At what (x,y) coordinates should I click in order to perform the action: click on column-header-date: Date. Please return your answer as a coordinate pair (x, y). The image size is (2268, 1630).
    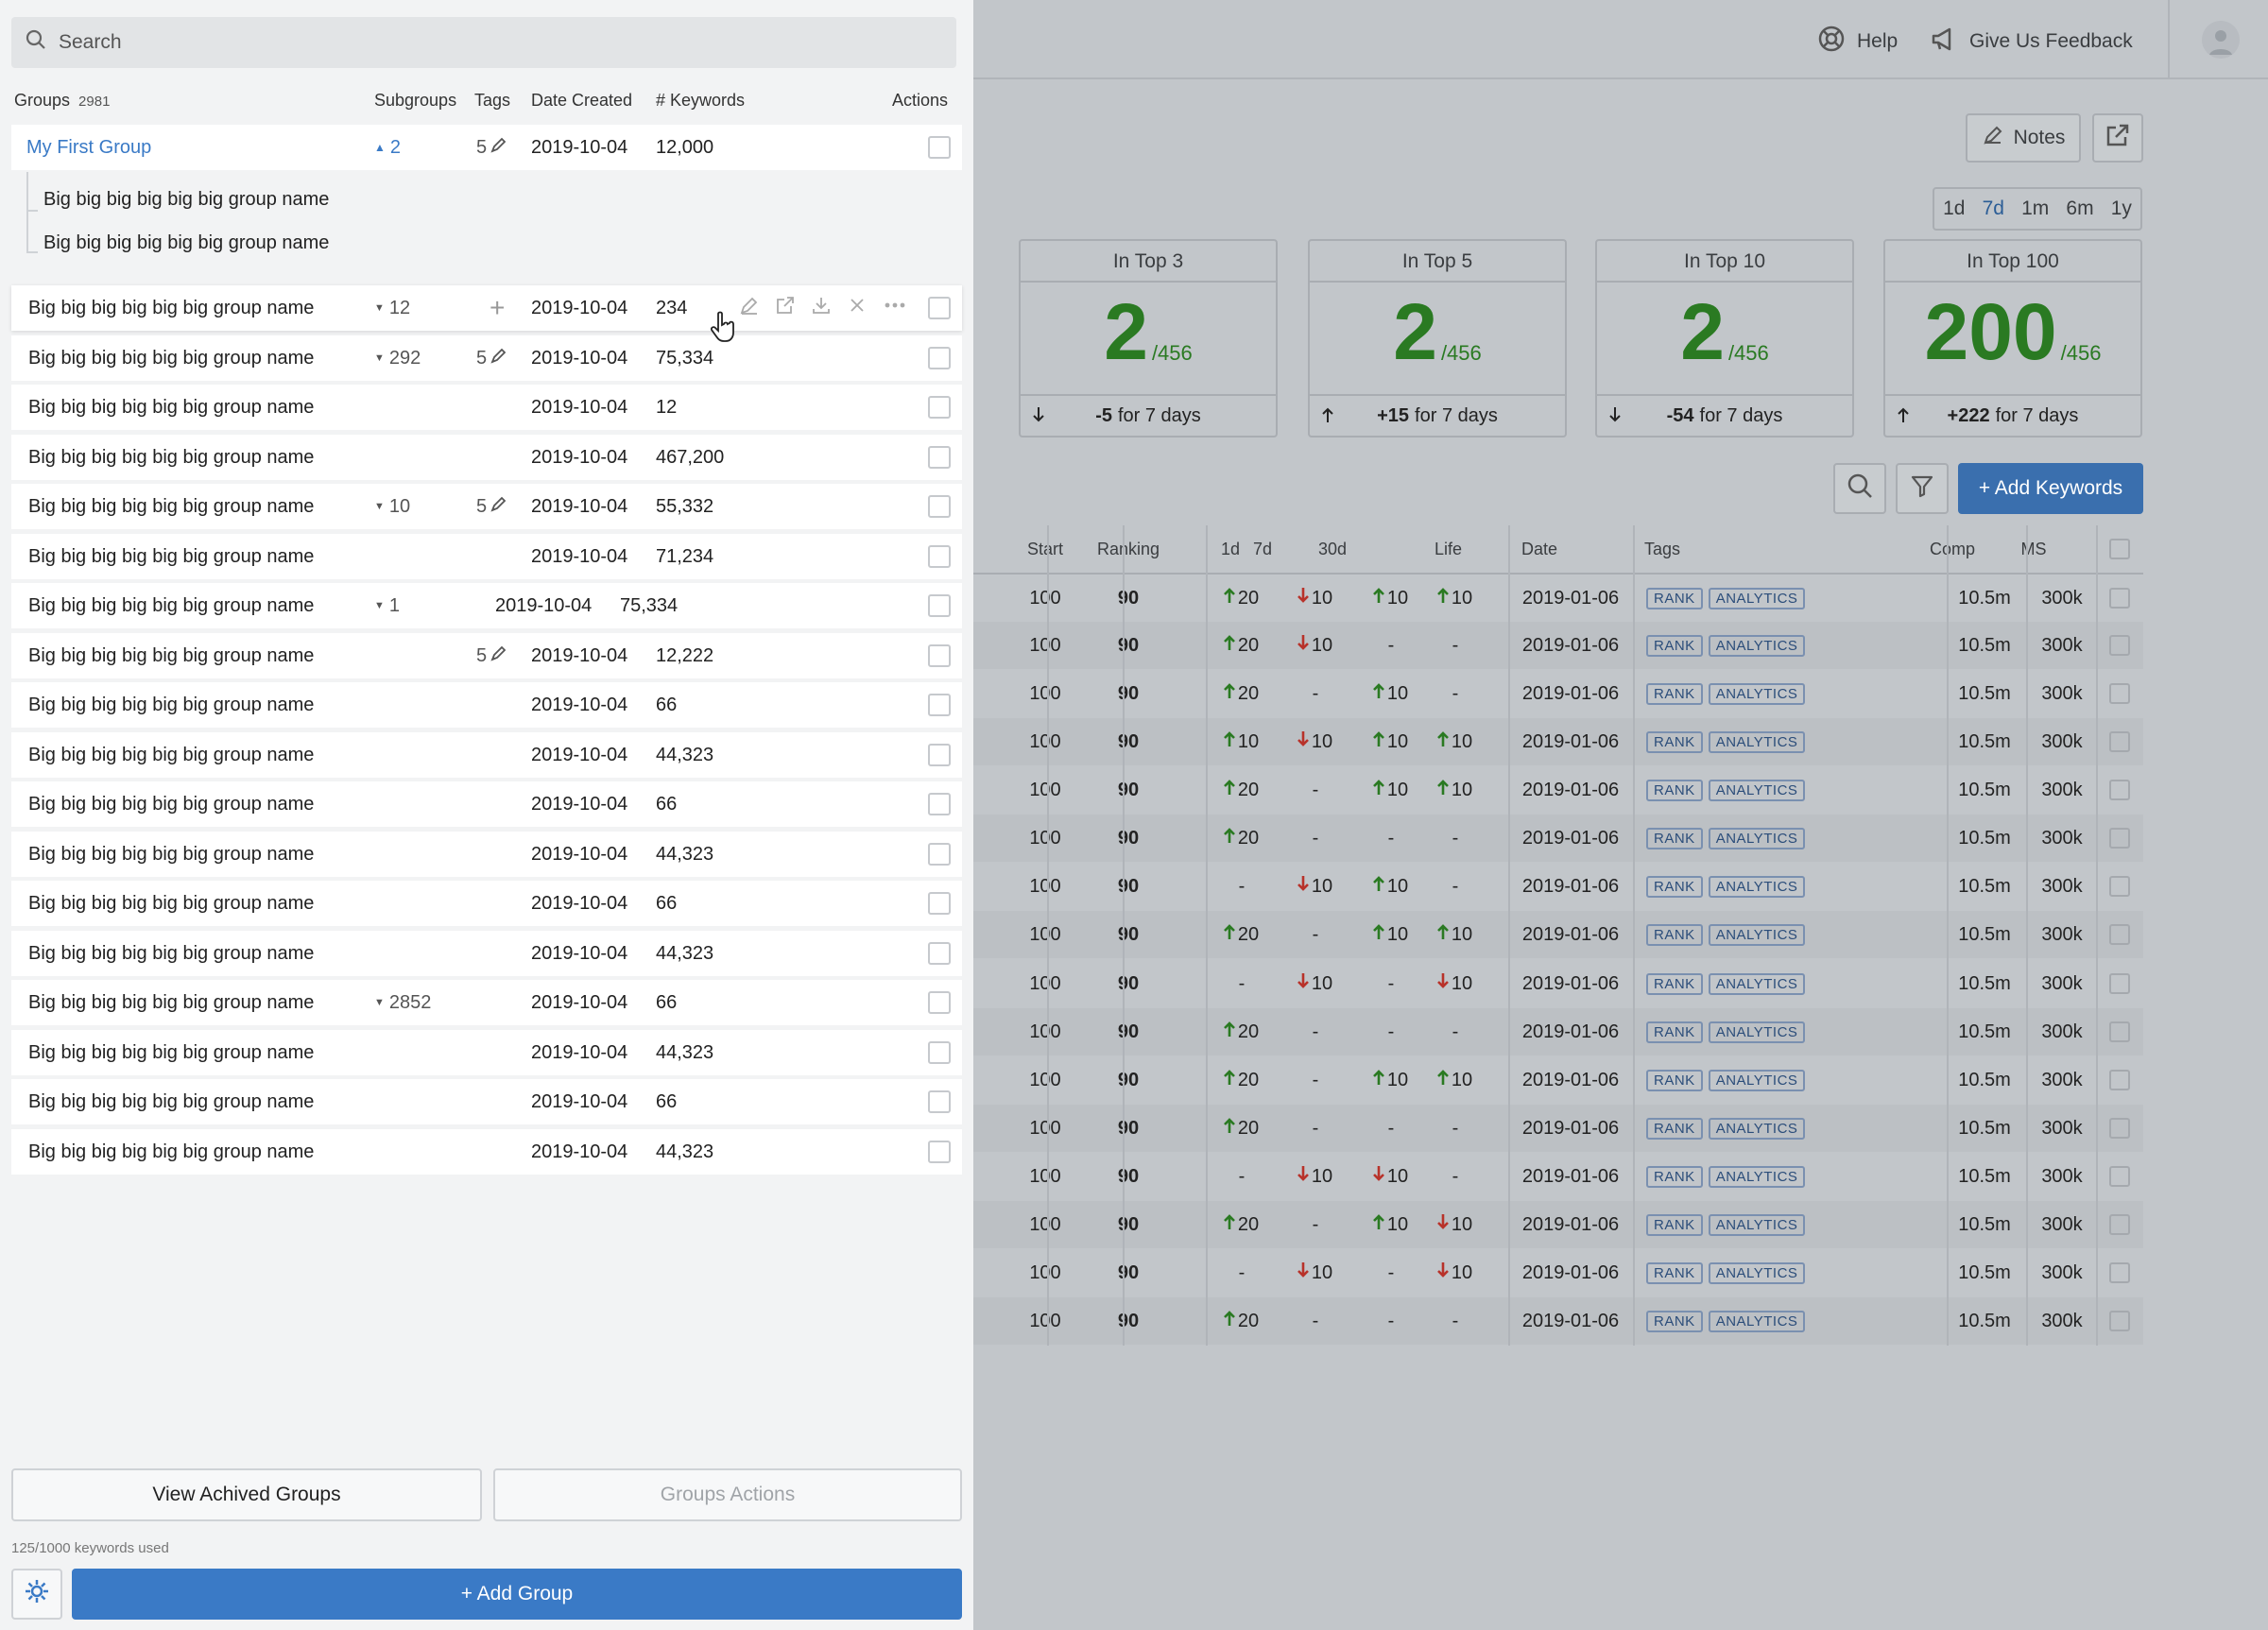
    Looking at the image, I should click on (1539, 548).